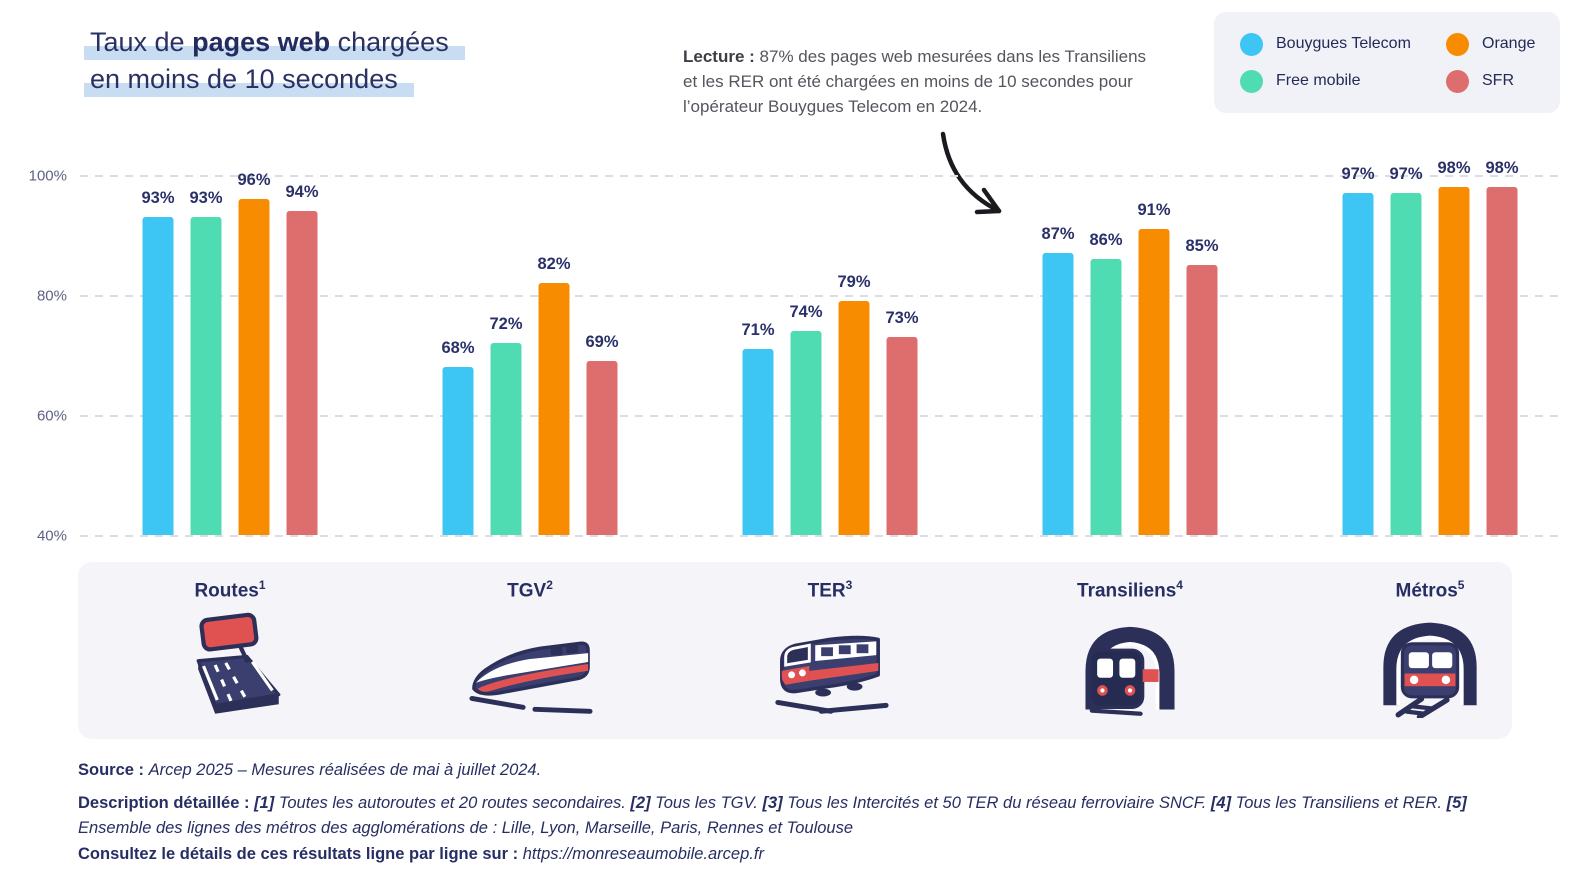 Image resolution: width=1590 pixels, height=888 pixels. I want to click on y-axis-tick: 100%, so click(47, 176).